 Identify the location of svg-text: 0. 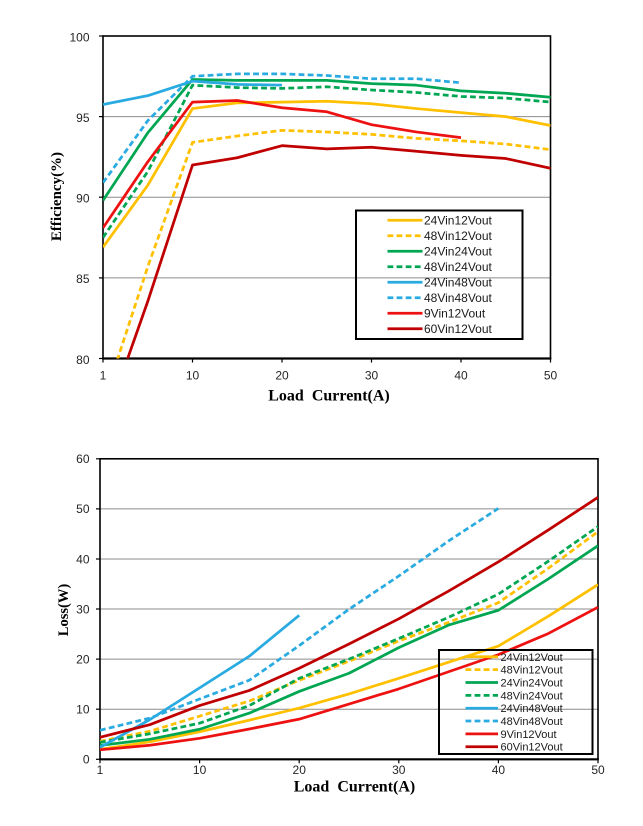
(86, 760).